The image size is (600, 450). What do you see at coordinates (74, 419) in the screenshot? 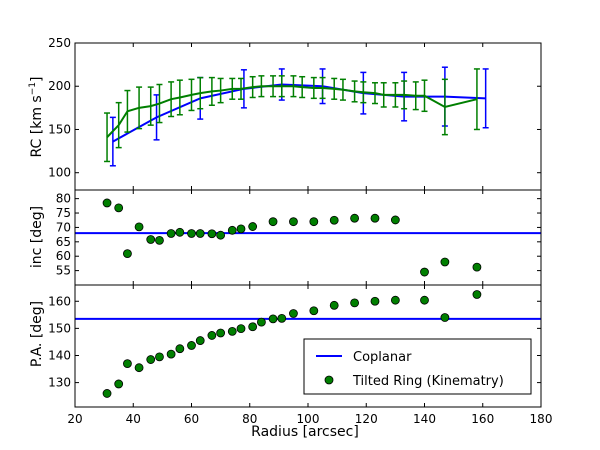
I see `x-tick-label: 20` at bounding box center [74, 419].